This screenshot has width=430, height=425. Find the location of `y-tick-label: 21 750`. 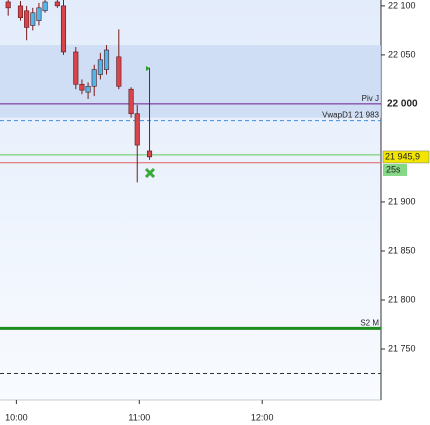

y-tick-label: 21 750 is located at coordinates (402, 348).